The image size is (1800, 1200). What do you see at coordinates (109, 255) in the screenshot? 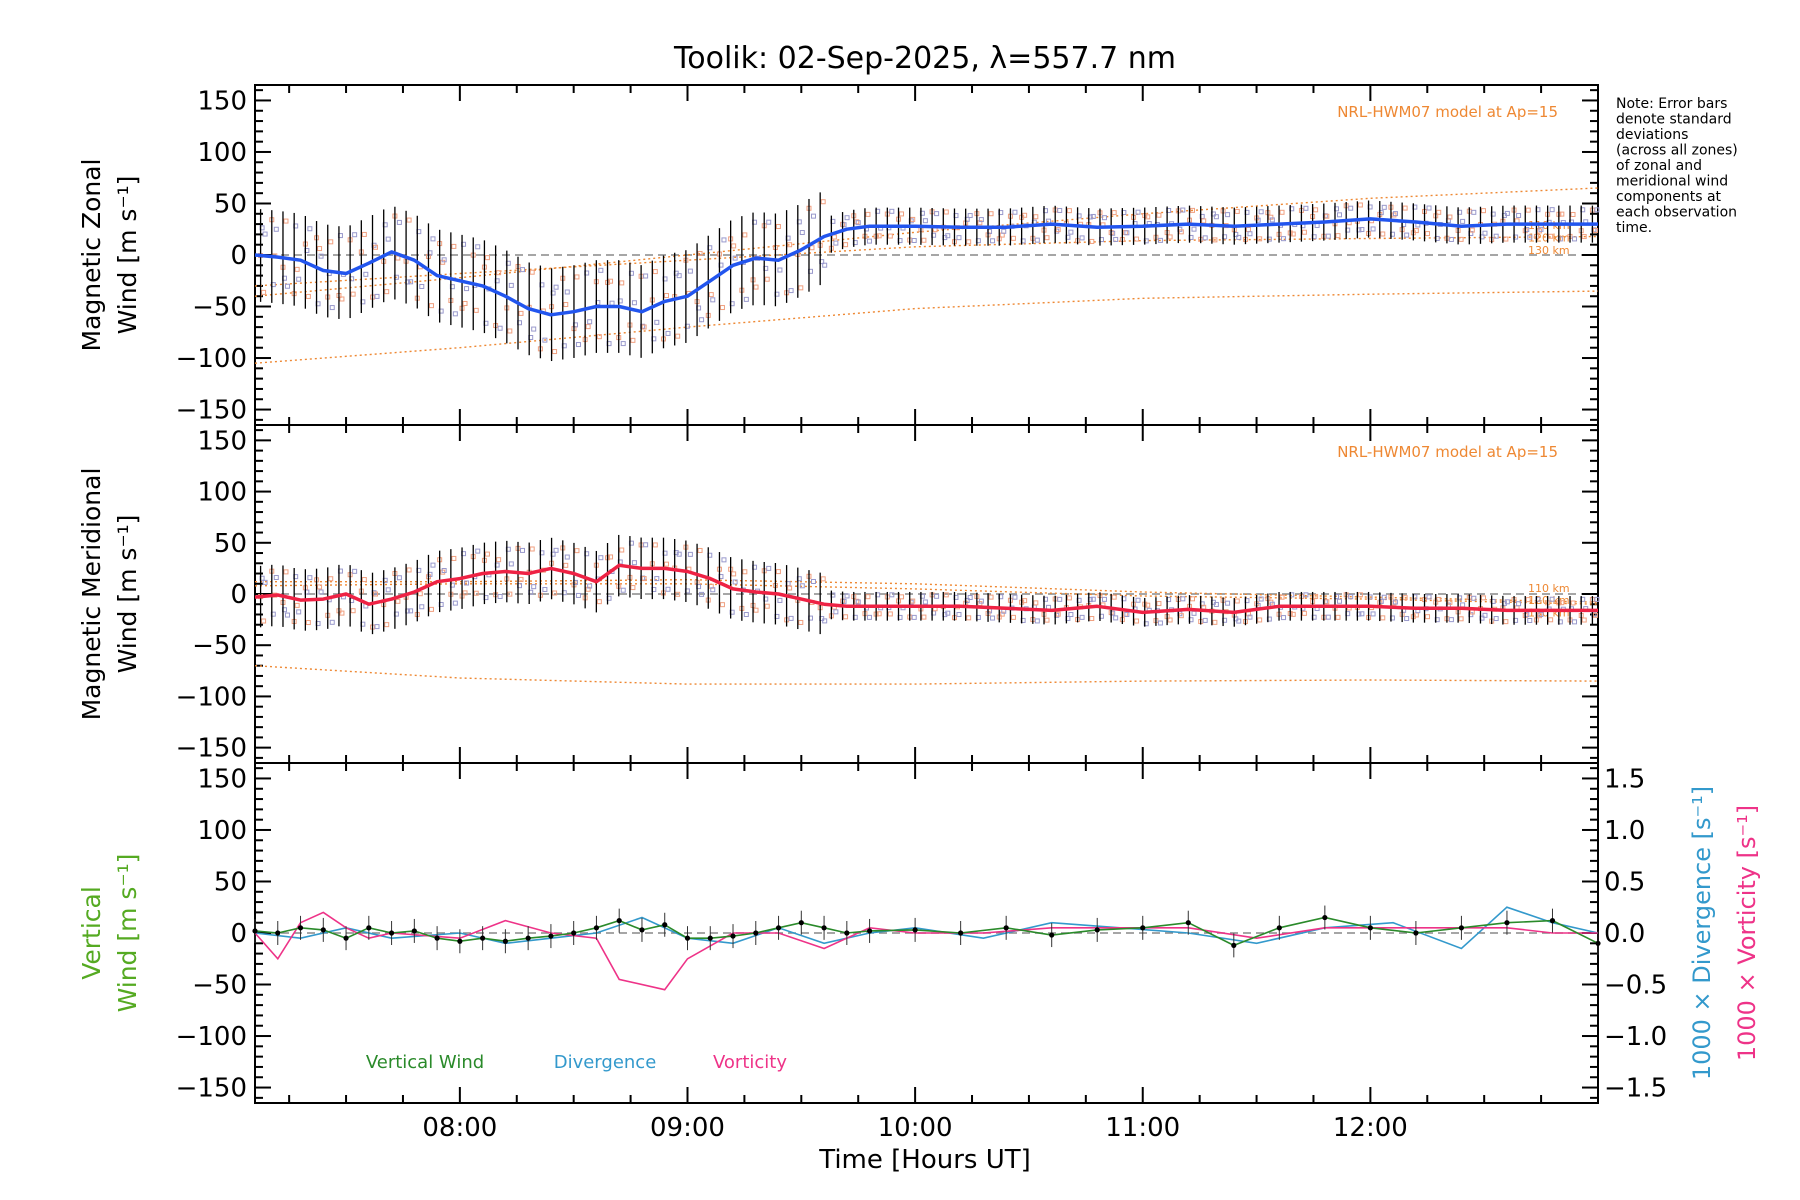
I see `zonal-ylabel: Magnetic Zonal Wind [m s⁻¹]` at bounding box center [109, 255].